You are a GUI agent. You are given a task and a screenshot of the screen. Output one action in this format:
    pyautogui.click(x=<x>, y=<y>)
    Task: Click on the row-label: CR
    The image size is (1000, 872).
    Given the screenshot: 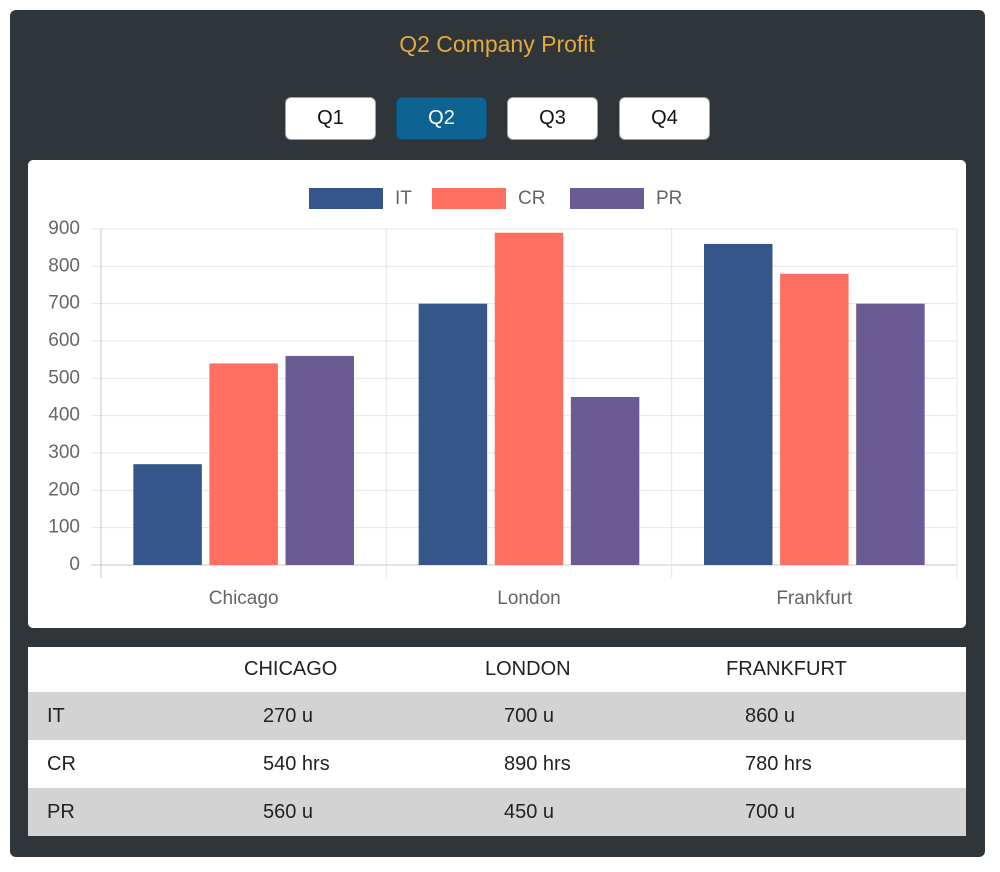 What is the action you would take?
    pyautogui.click(x=61, y=763)
    